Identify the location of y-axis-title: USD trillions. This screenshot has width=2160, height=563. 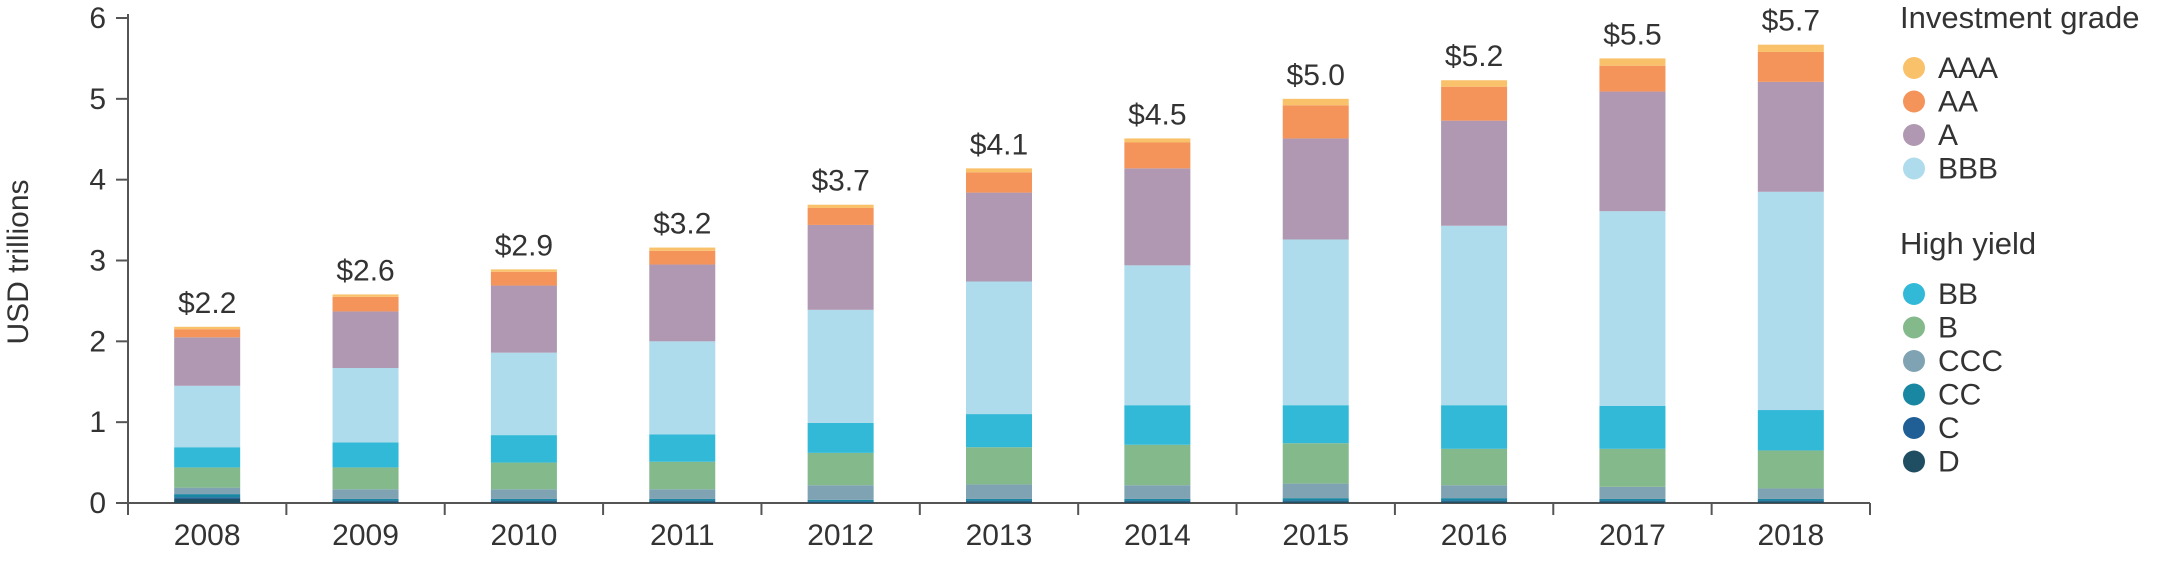
(18, 261).